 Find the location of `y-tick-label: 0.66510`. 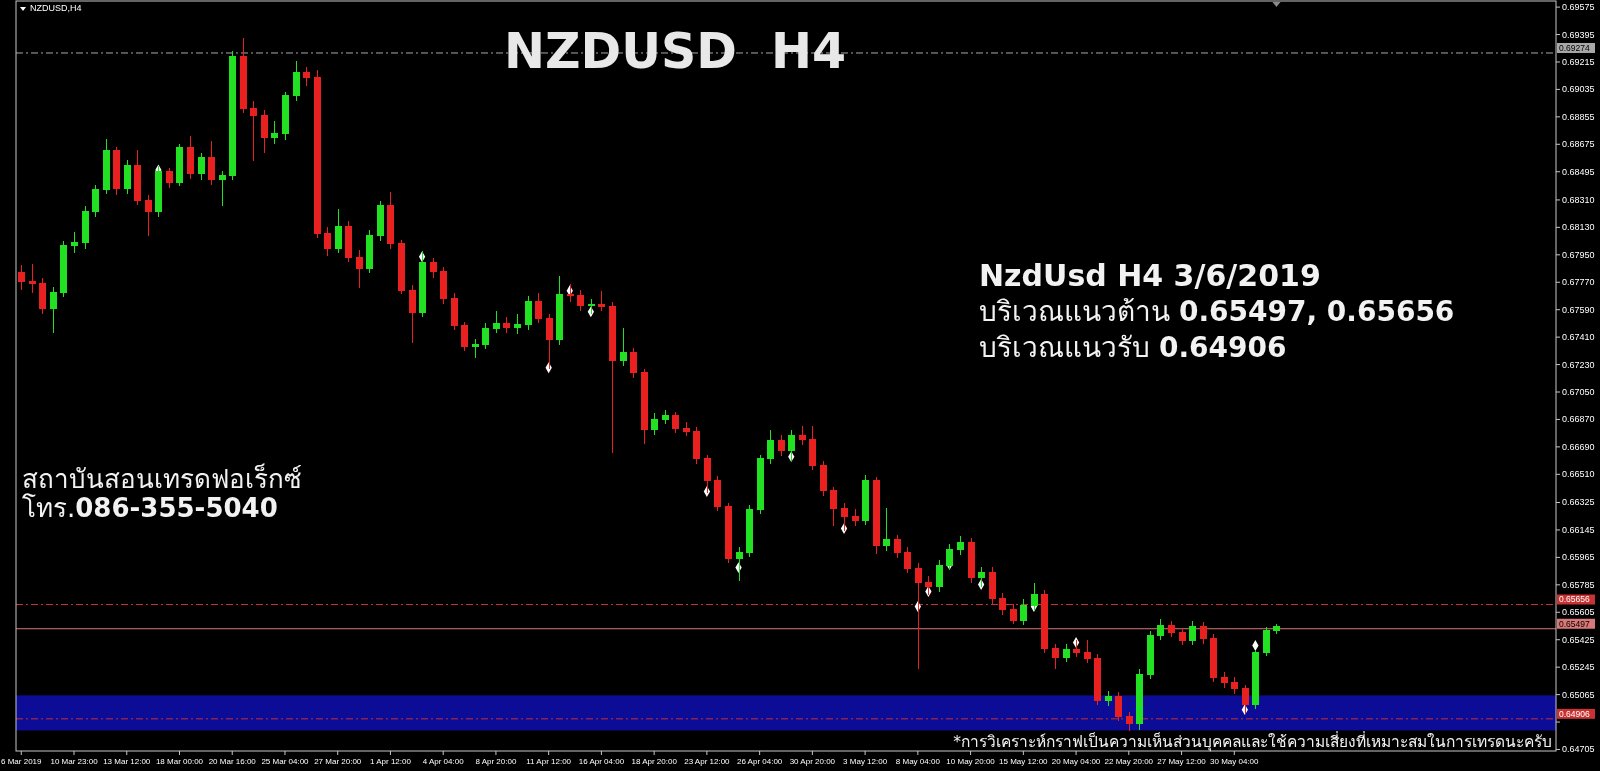

y-tick-label: 0.66510 is located at coordinates (1578, 474).